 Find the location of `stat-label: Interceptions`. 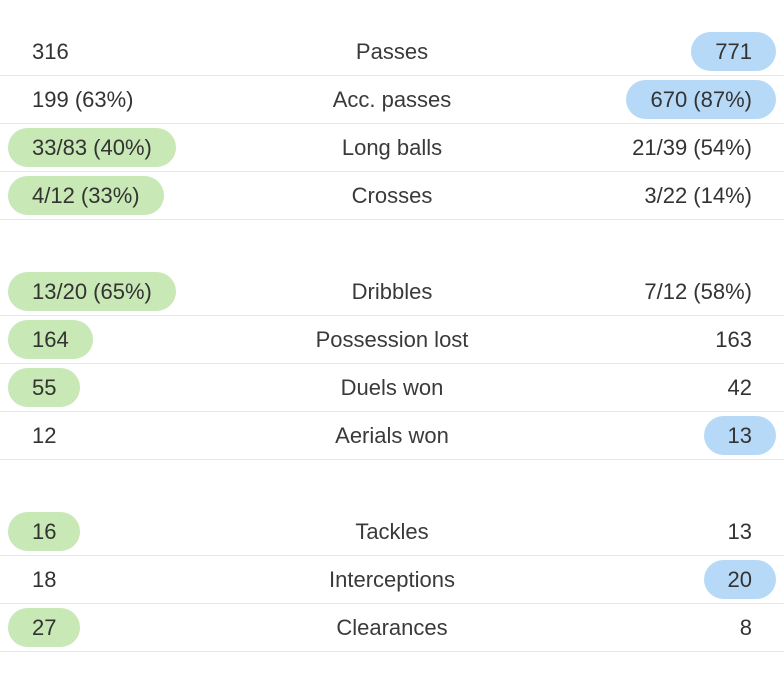

stat-label: Interceptions is located at coordinates (392, 579).